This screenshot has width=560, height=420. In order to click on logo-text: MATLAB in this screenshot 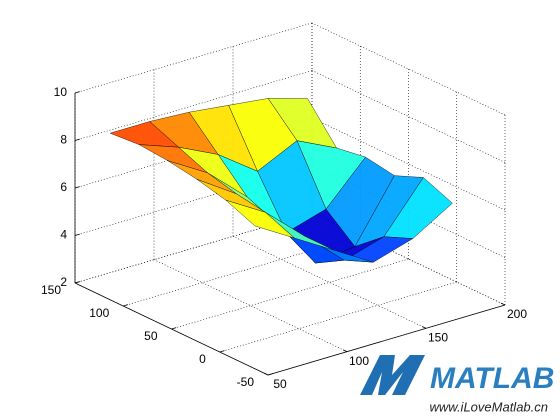, I will do `click(492, 378)`.